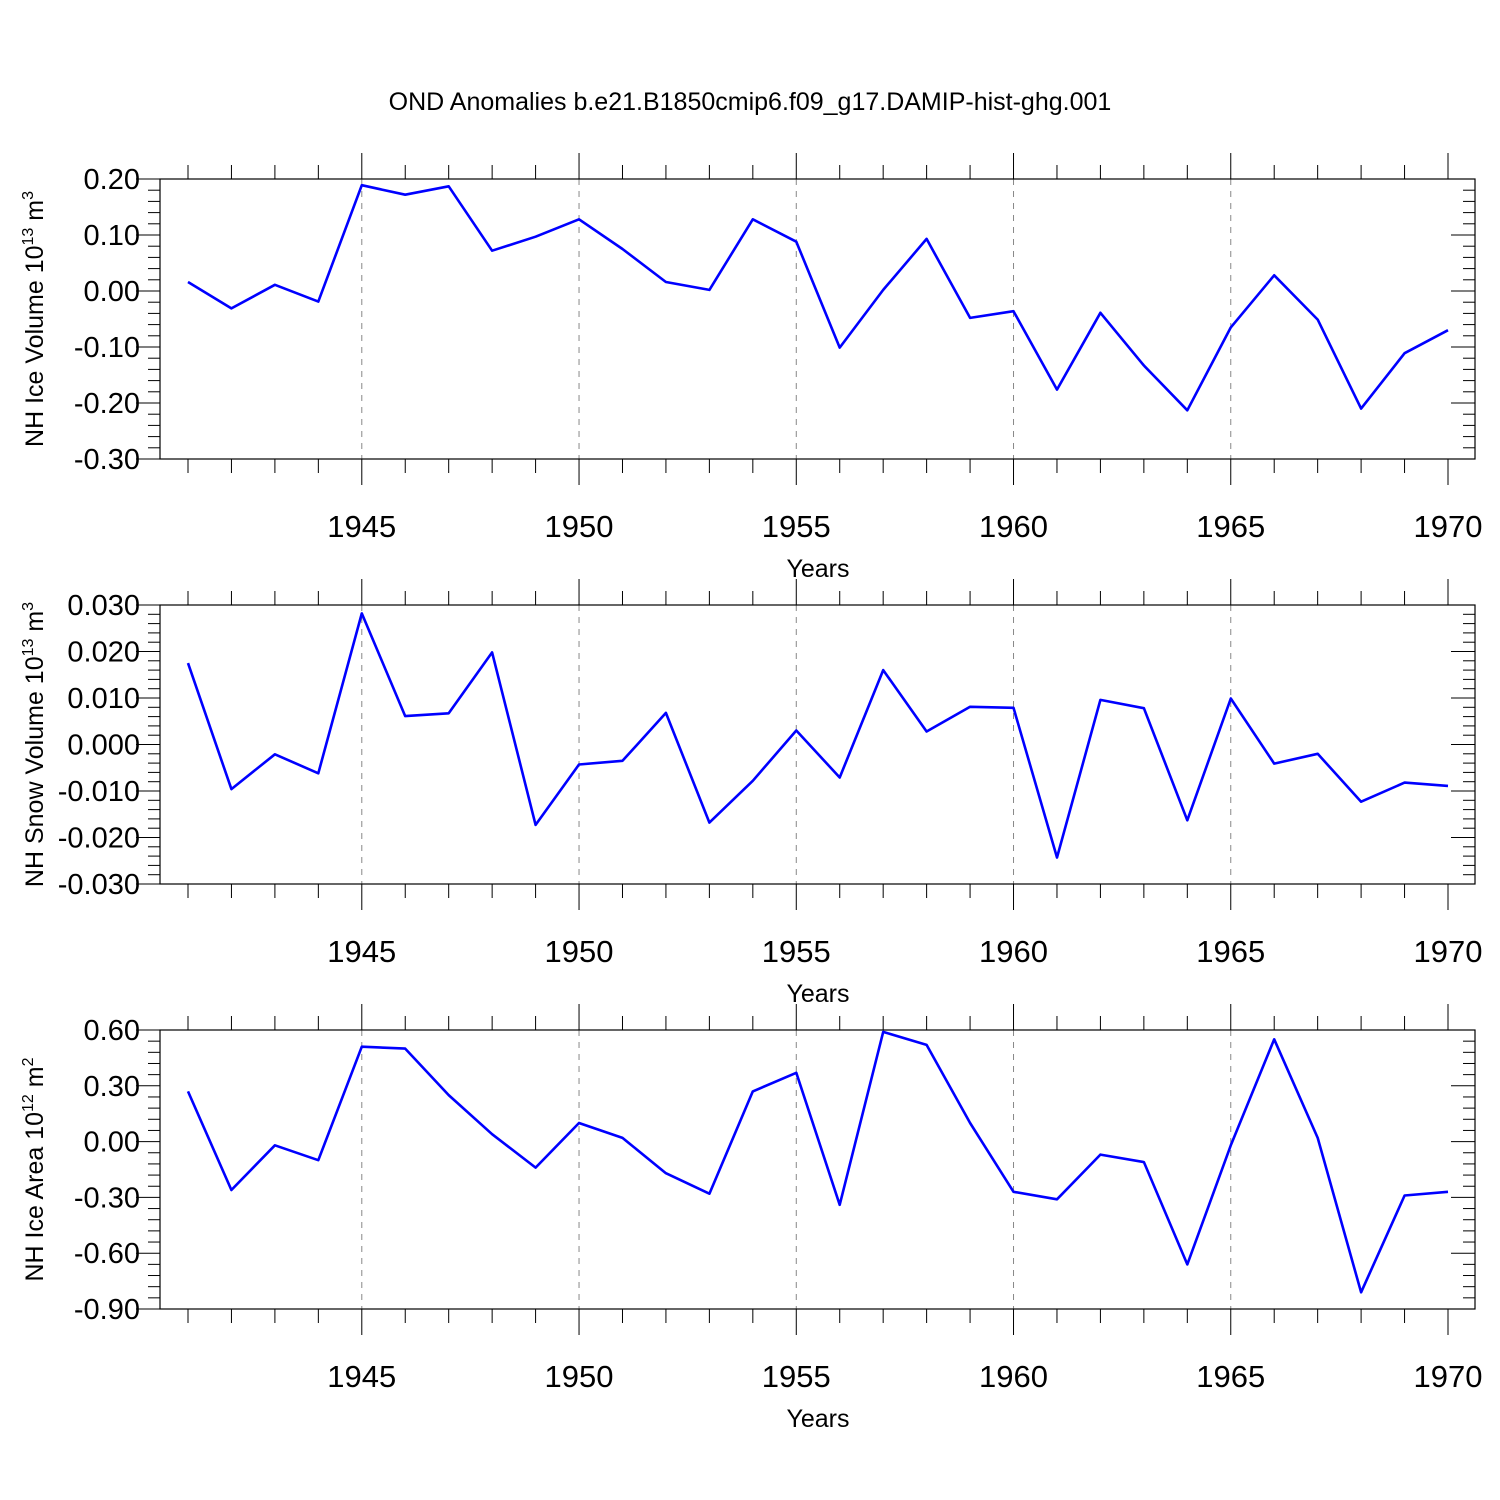  What do you see at coordinates (28, 195) in the screenshot?
I see `y-axis-label-part: 3` at bounding box center [28, 195].